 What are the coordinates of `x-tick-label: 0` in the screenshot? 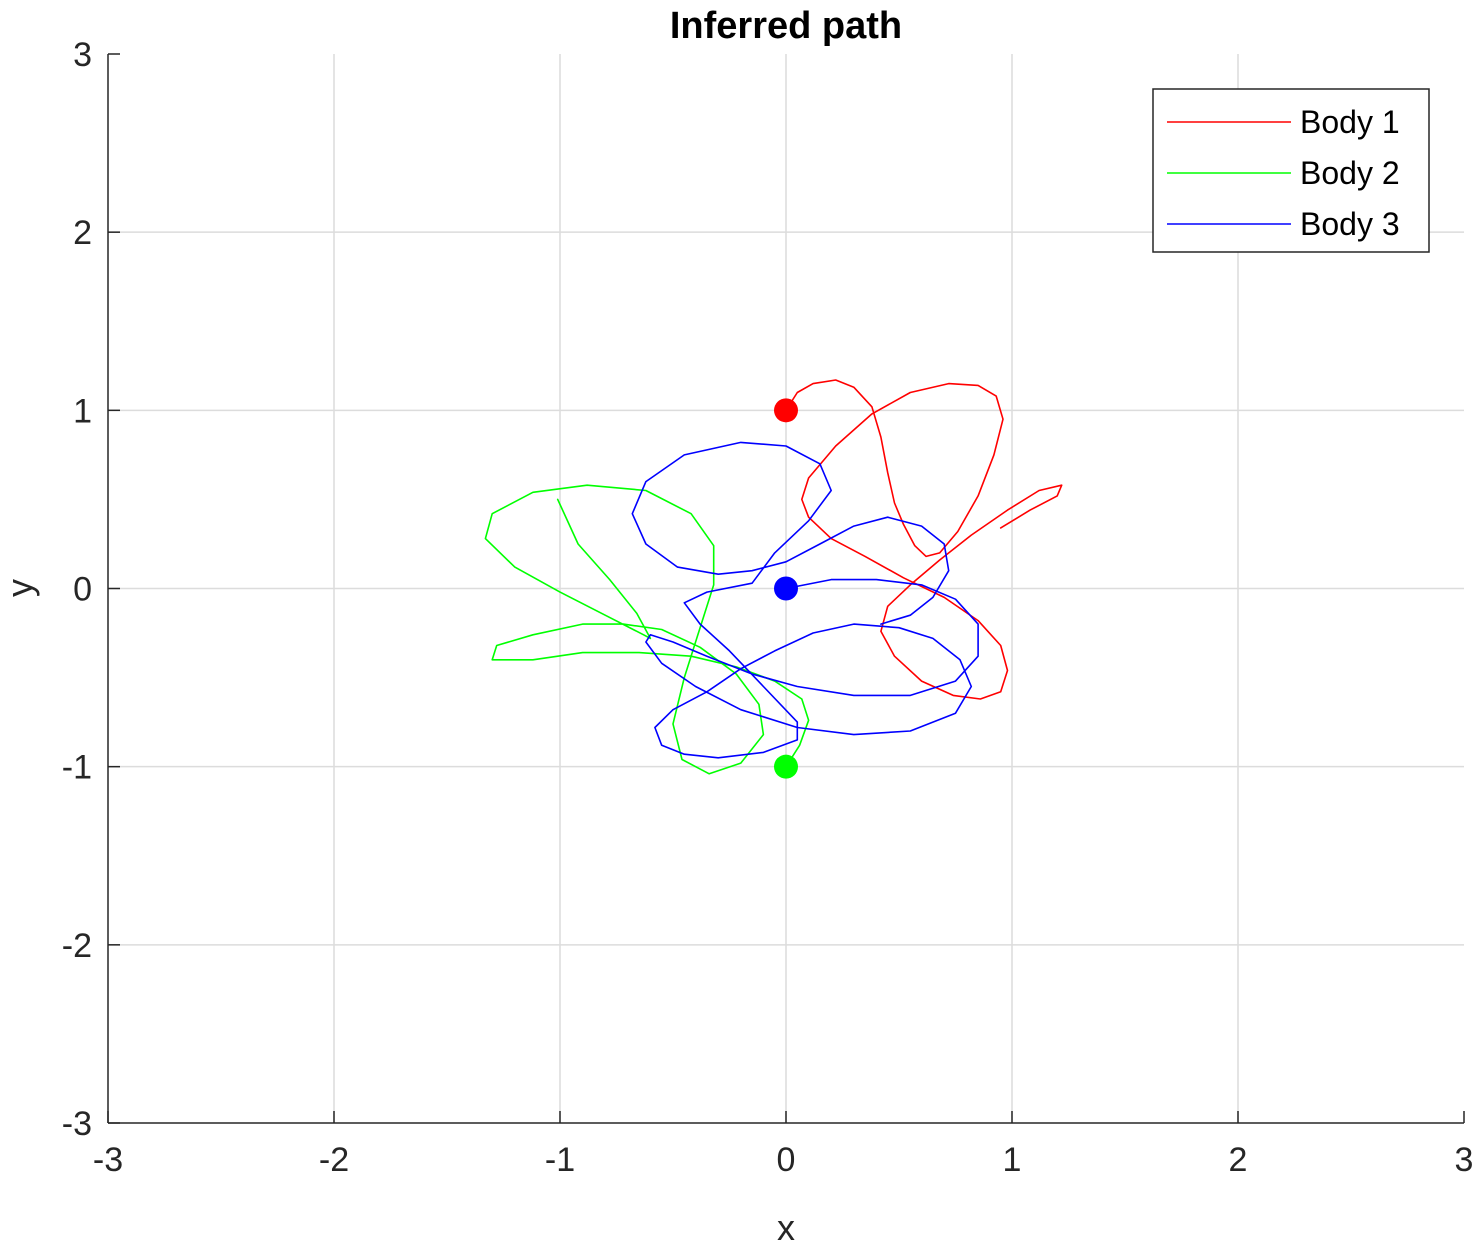 It's located at (786, 1160).